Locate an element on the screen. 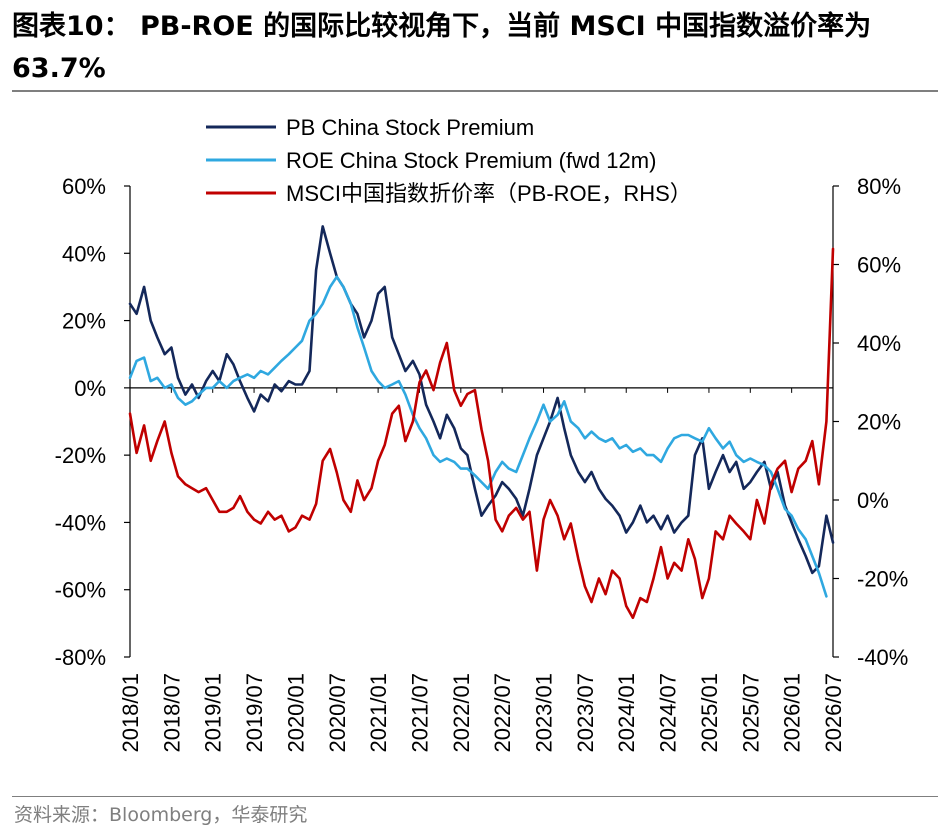 This screenshot has width=949, height=836. x-tick-label: 2022/01 is located at coordinates (461, 713).